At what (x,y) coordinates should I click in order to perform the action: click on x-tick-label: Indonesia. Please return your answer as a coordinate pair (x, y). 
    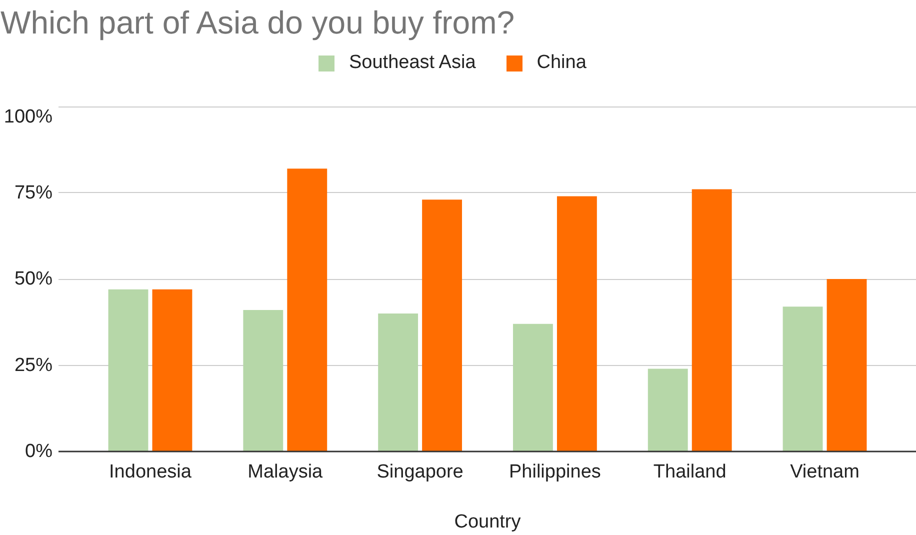
    Looking at the image, I should click on (150, 472).